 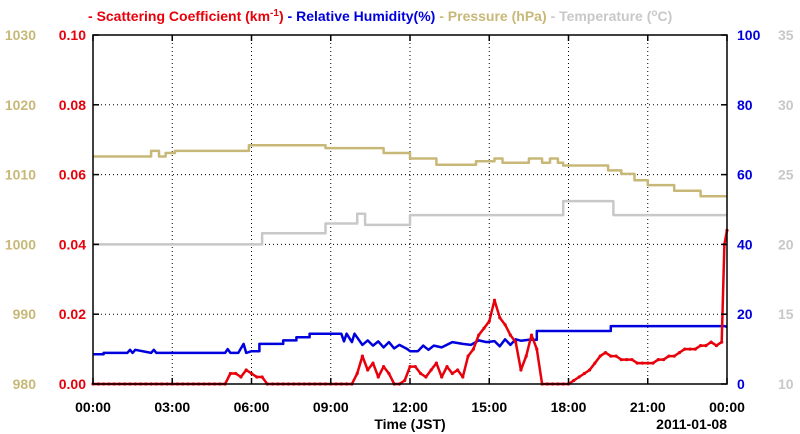 I want to click on pressure-tick-label: 1010, so click(x=20, y=175).